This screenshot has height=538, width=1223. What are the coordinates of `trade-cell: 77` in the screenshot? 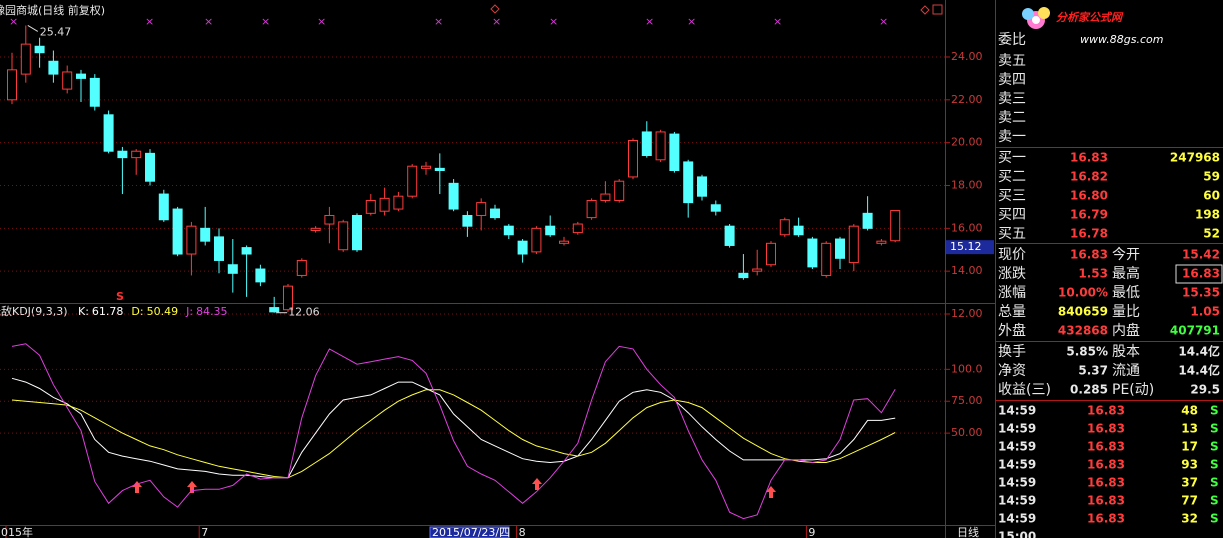 It's located at (1189, 501).